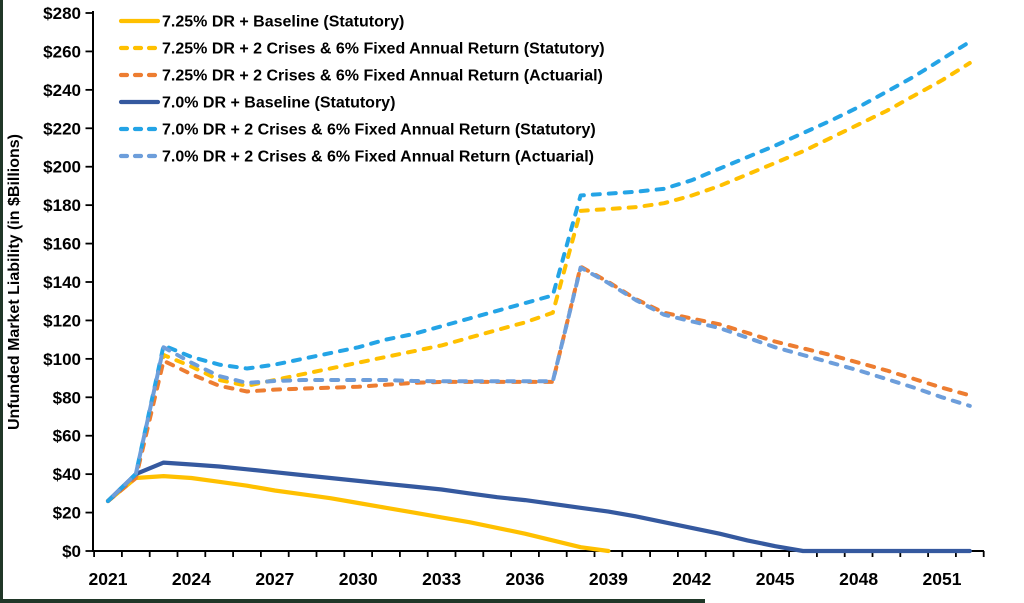  What do you see at coordinates (278, 103) in the screenshot?
I see `legend-label: 7.0% DR + Baseline (Statutory)` at bounding box center [278, 103].